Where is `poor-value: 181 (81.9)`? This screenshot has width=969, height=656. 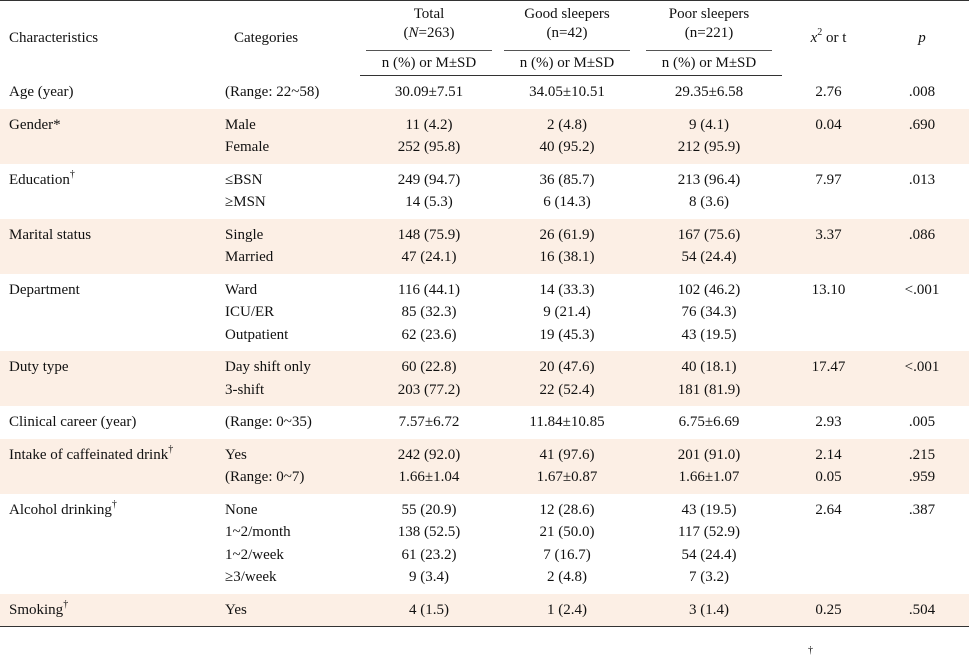 poor-value: 181 (81.9) is located at coordinates (709, 389).